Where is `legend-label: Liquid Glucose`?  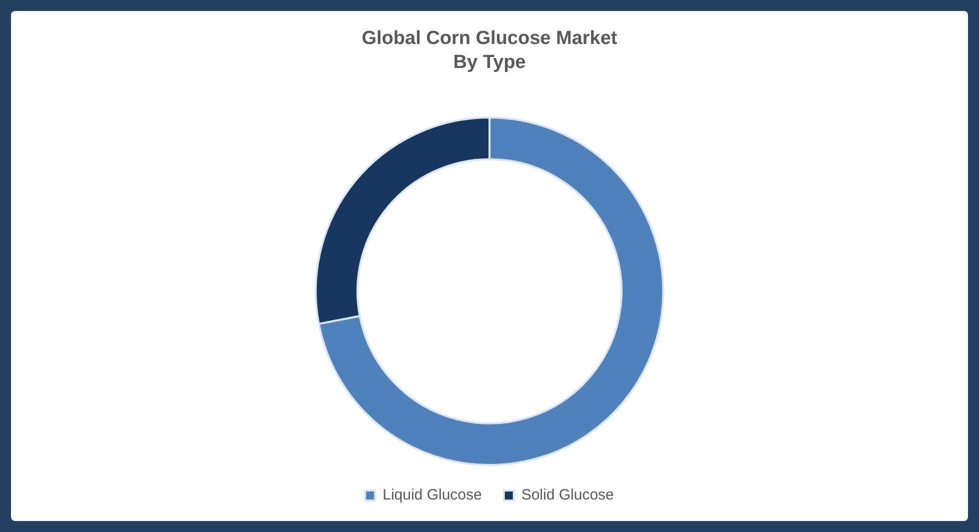 legend-label: Liquid Glucose is located at coordinates (432, 495).